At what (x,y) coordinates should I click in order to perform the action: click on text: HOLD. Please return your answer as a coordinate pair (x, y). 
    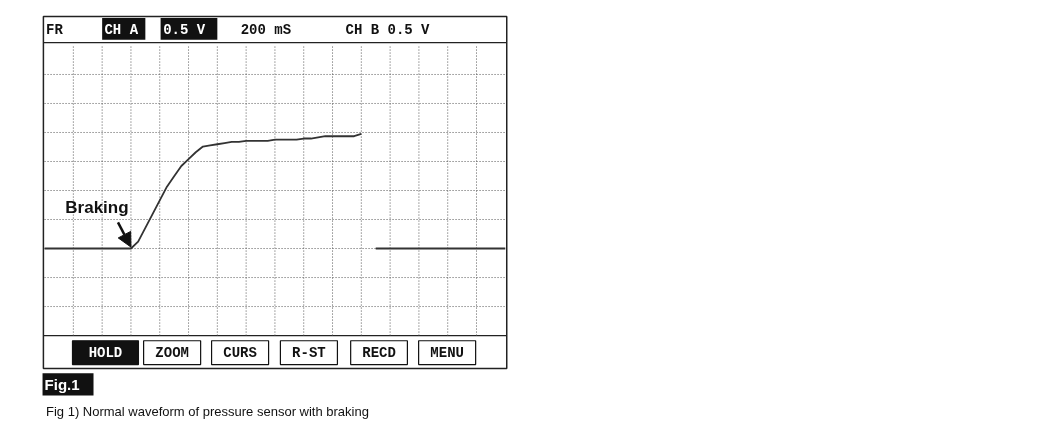
    Looking at the image, I should click on (105, 352).